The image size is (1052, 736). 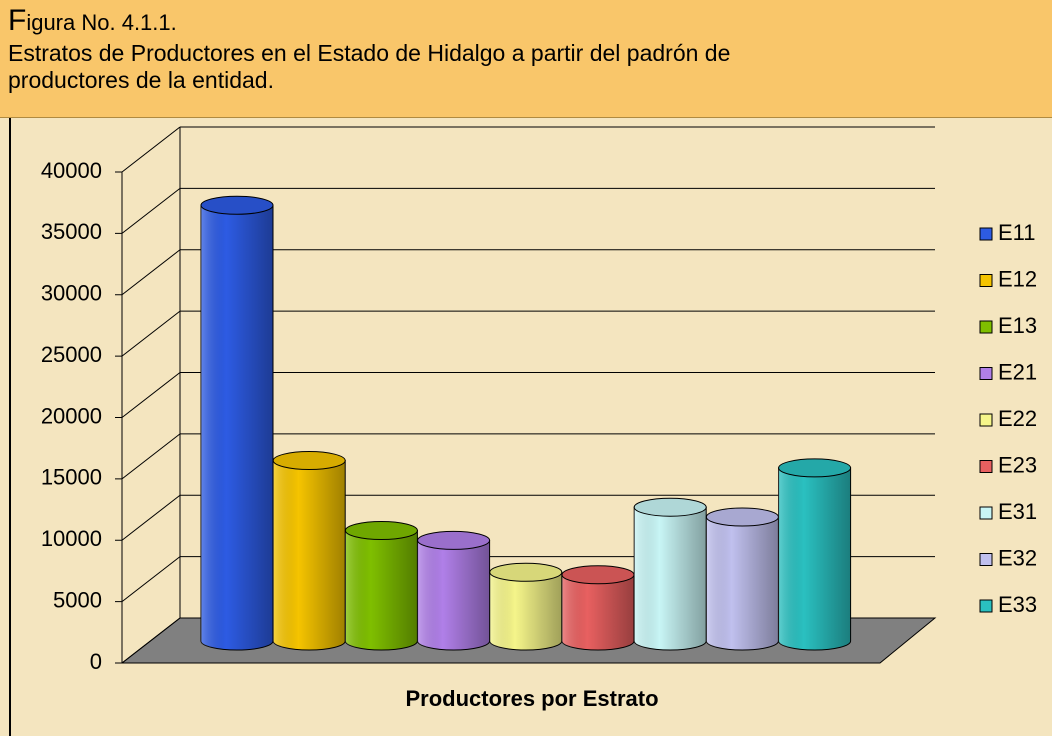 What do you see at coordinates (1017, 418) in the screenshot?
I see `legend-label: E22` at bounding box center [1017, 418].